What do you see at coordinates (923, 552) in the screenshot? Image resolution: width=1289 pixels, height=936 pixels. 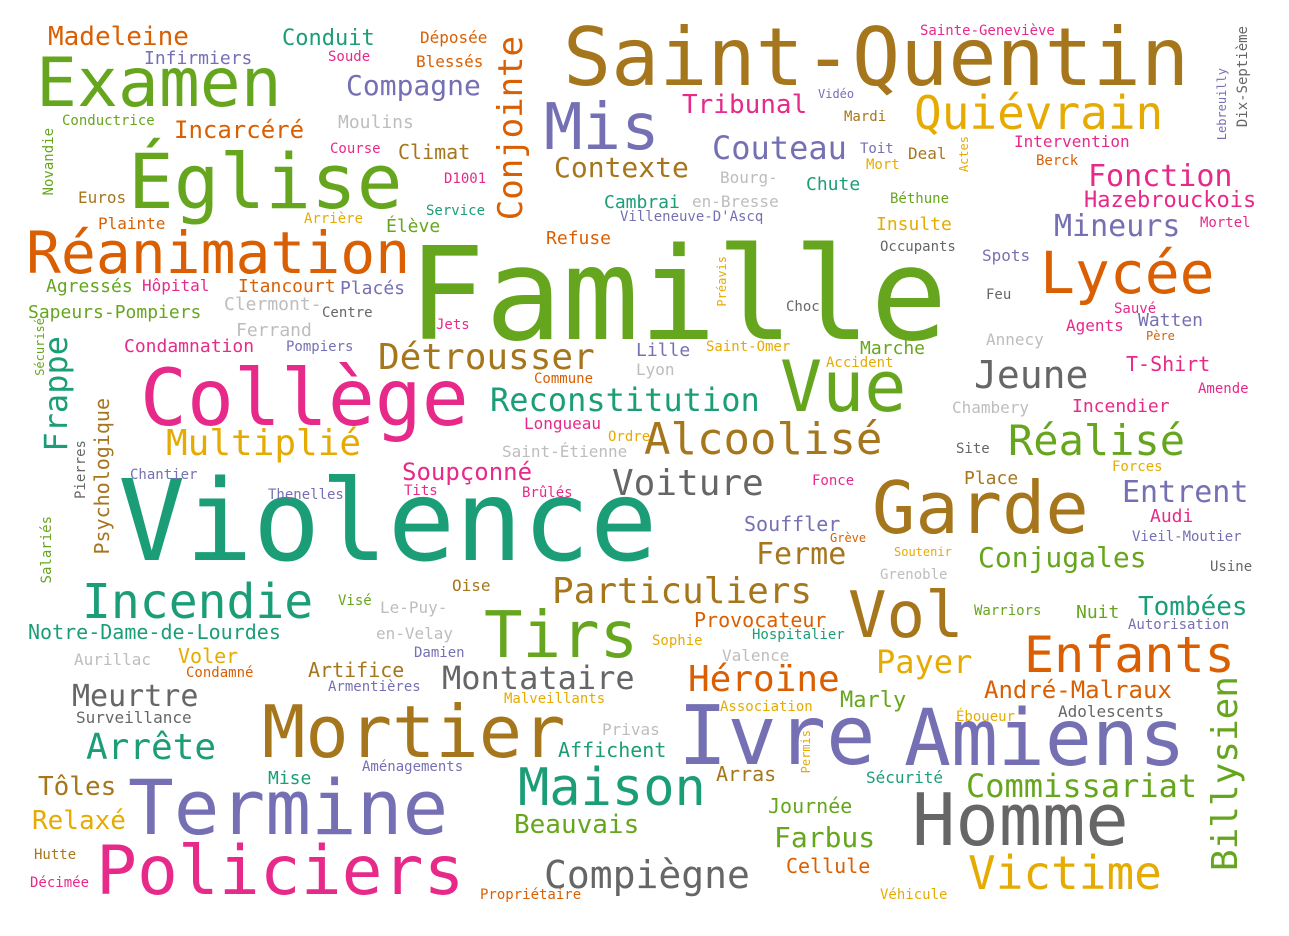 I see `word: Soutenir` at bounding box center [923, 552].